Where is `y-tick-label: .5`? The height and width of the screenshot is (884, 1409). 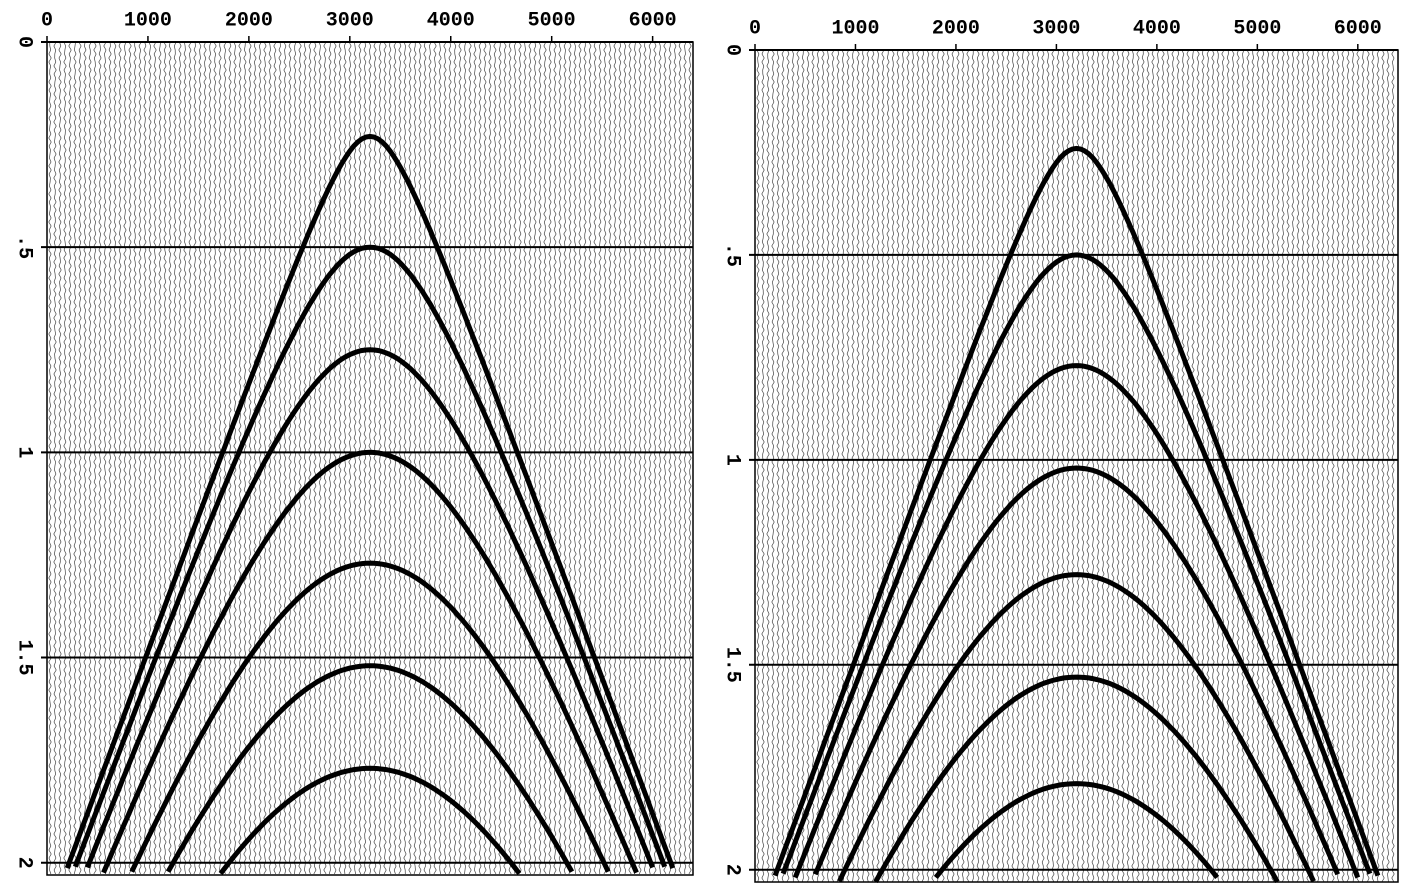
y-tick-label: .5 is located at coordinates (24, 247).